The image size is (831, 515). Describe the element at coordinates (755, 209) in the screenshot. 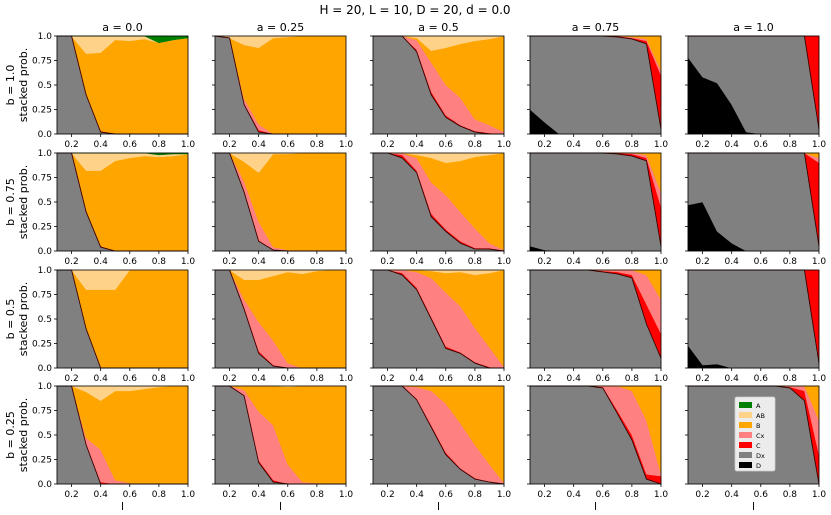

I see `panel-2-5: 0.2 0.4 0.6 0.8 1.0` at that location.